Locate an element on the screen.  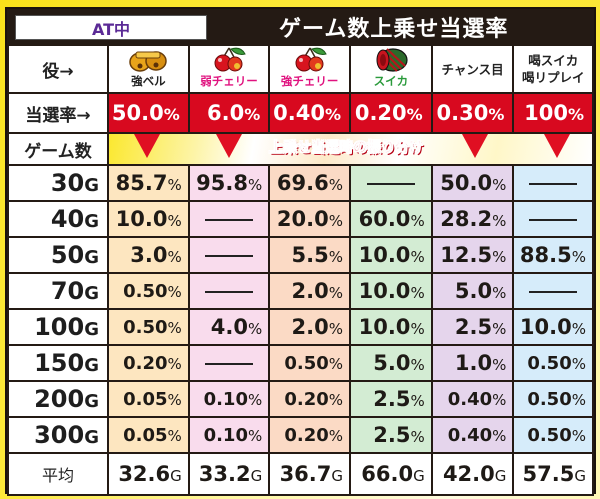
role-label-line1: 喝スイカ is located at coordinates (553, 60).